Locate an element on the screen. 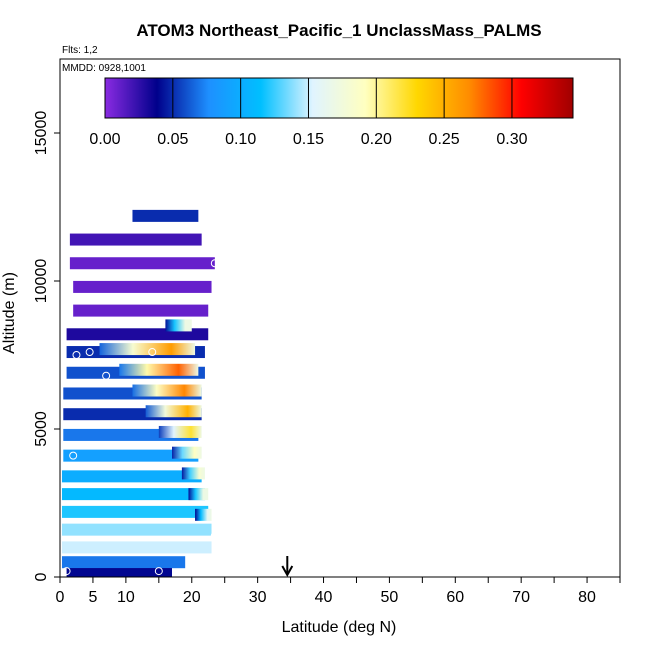 This screenshot has width=650, height=655. colorbar-tick-label: 0.20 is located at coordinates (376, 139).